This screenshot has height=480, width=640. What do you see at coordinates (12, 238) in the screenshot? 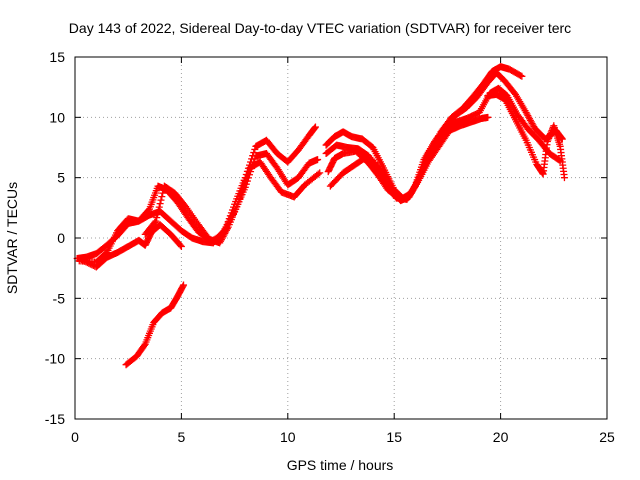
I see `y-axis-label: SDTVAR / TECUs` at bounding box center [12, 238].